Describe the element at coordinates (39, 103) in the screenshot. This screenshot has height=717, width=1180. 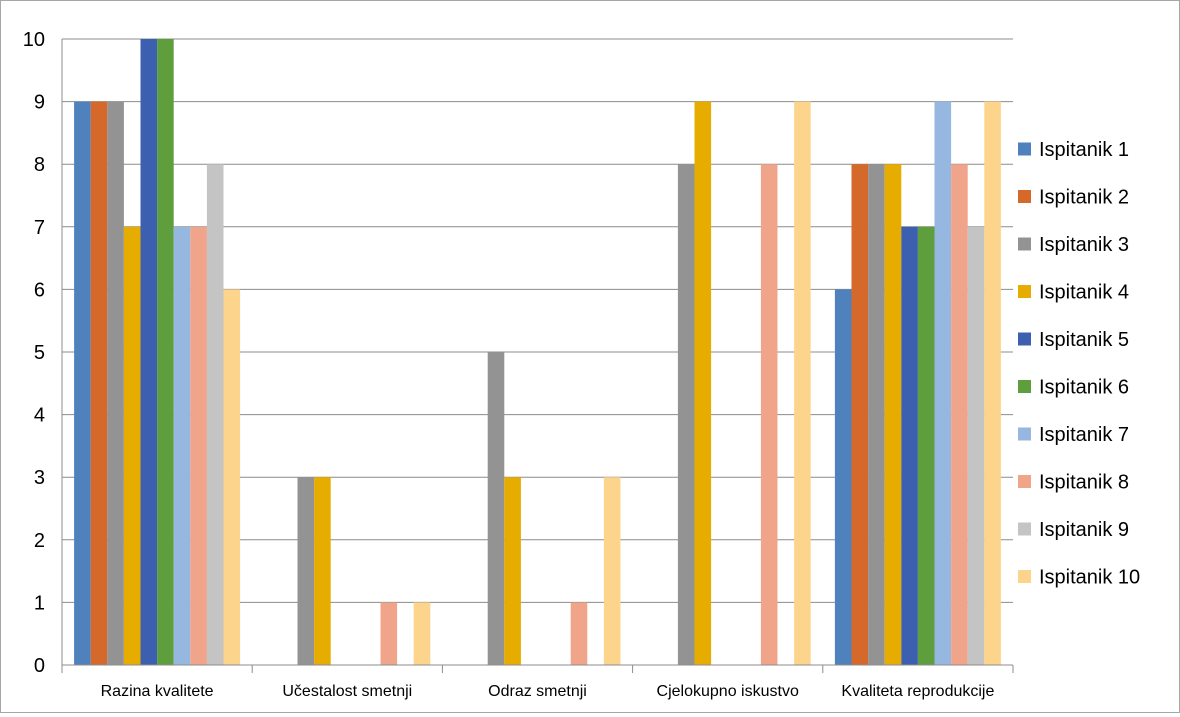
I see `y-tick-label: 9` at that location.